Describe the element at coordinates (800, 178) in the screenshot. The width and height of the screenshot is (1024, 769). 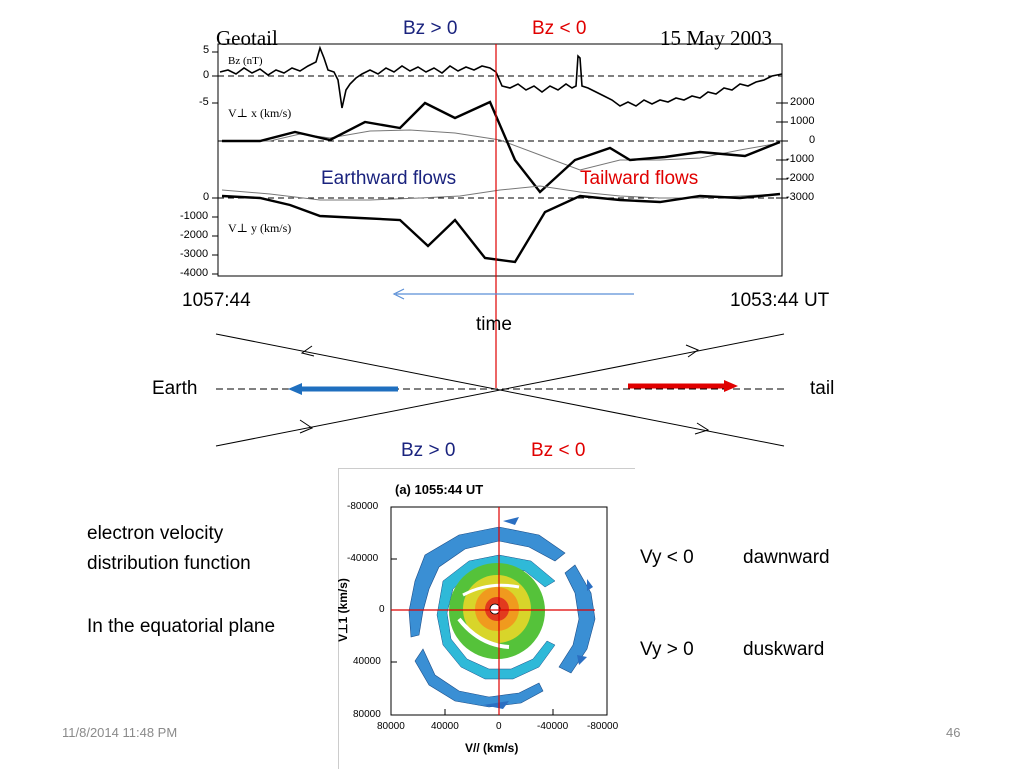
I see `vx-tick-label: -2000` at that location.